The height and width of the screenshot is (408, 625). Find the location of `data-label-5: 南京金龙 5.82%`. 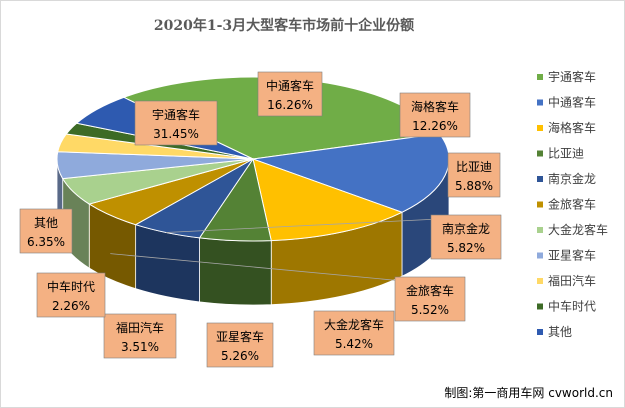

data-label-5: 南京金龙 5.82% is located at coordinates (466, 237).